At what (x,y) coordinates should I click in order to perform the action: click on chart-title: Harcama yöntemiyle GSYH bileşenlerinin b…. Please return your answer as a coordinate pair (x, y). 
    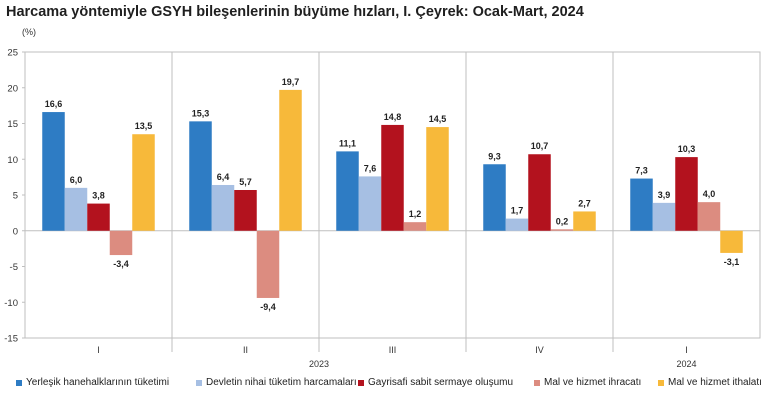
    Looking at the image, I should click on (295, 12).